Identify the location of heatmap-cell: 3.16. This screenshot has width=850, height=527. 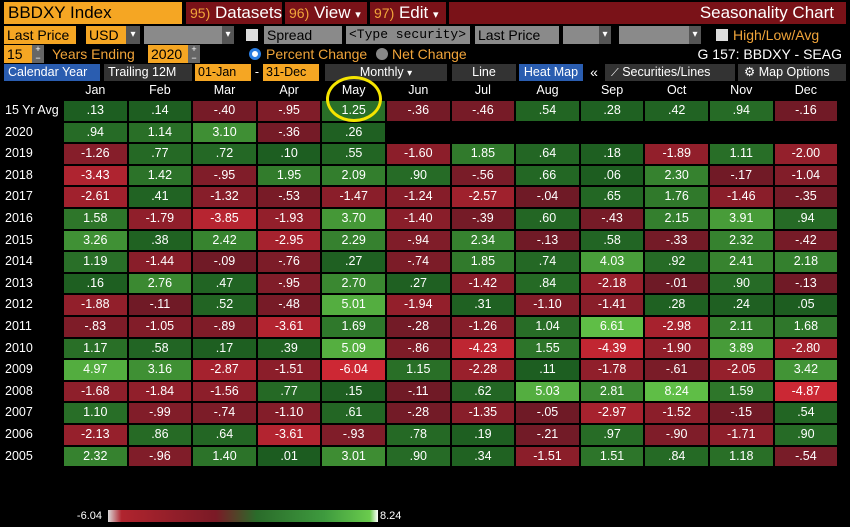
(160, 370).